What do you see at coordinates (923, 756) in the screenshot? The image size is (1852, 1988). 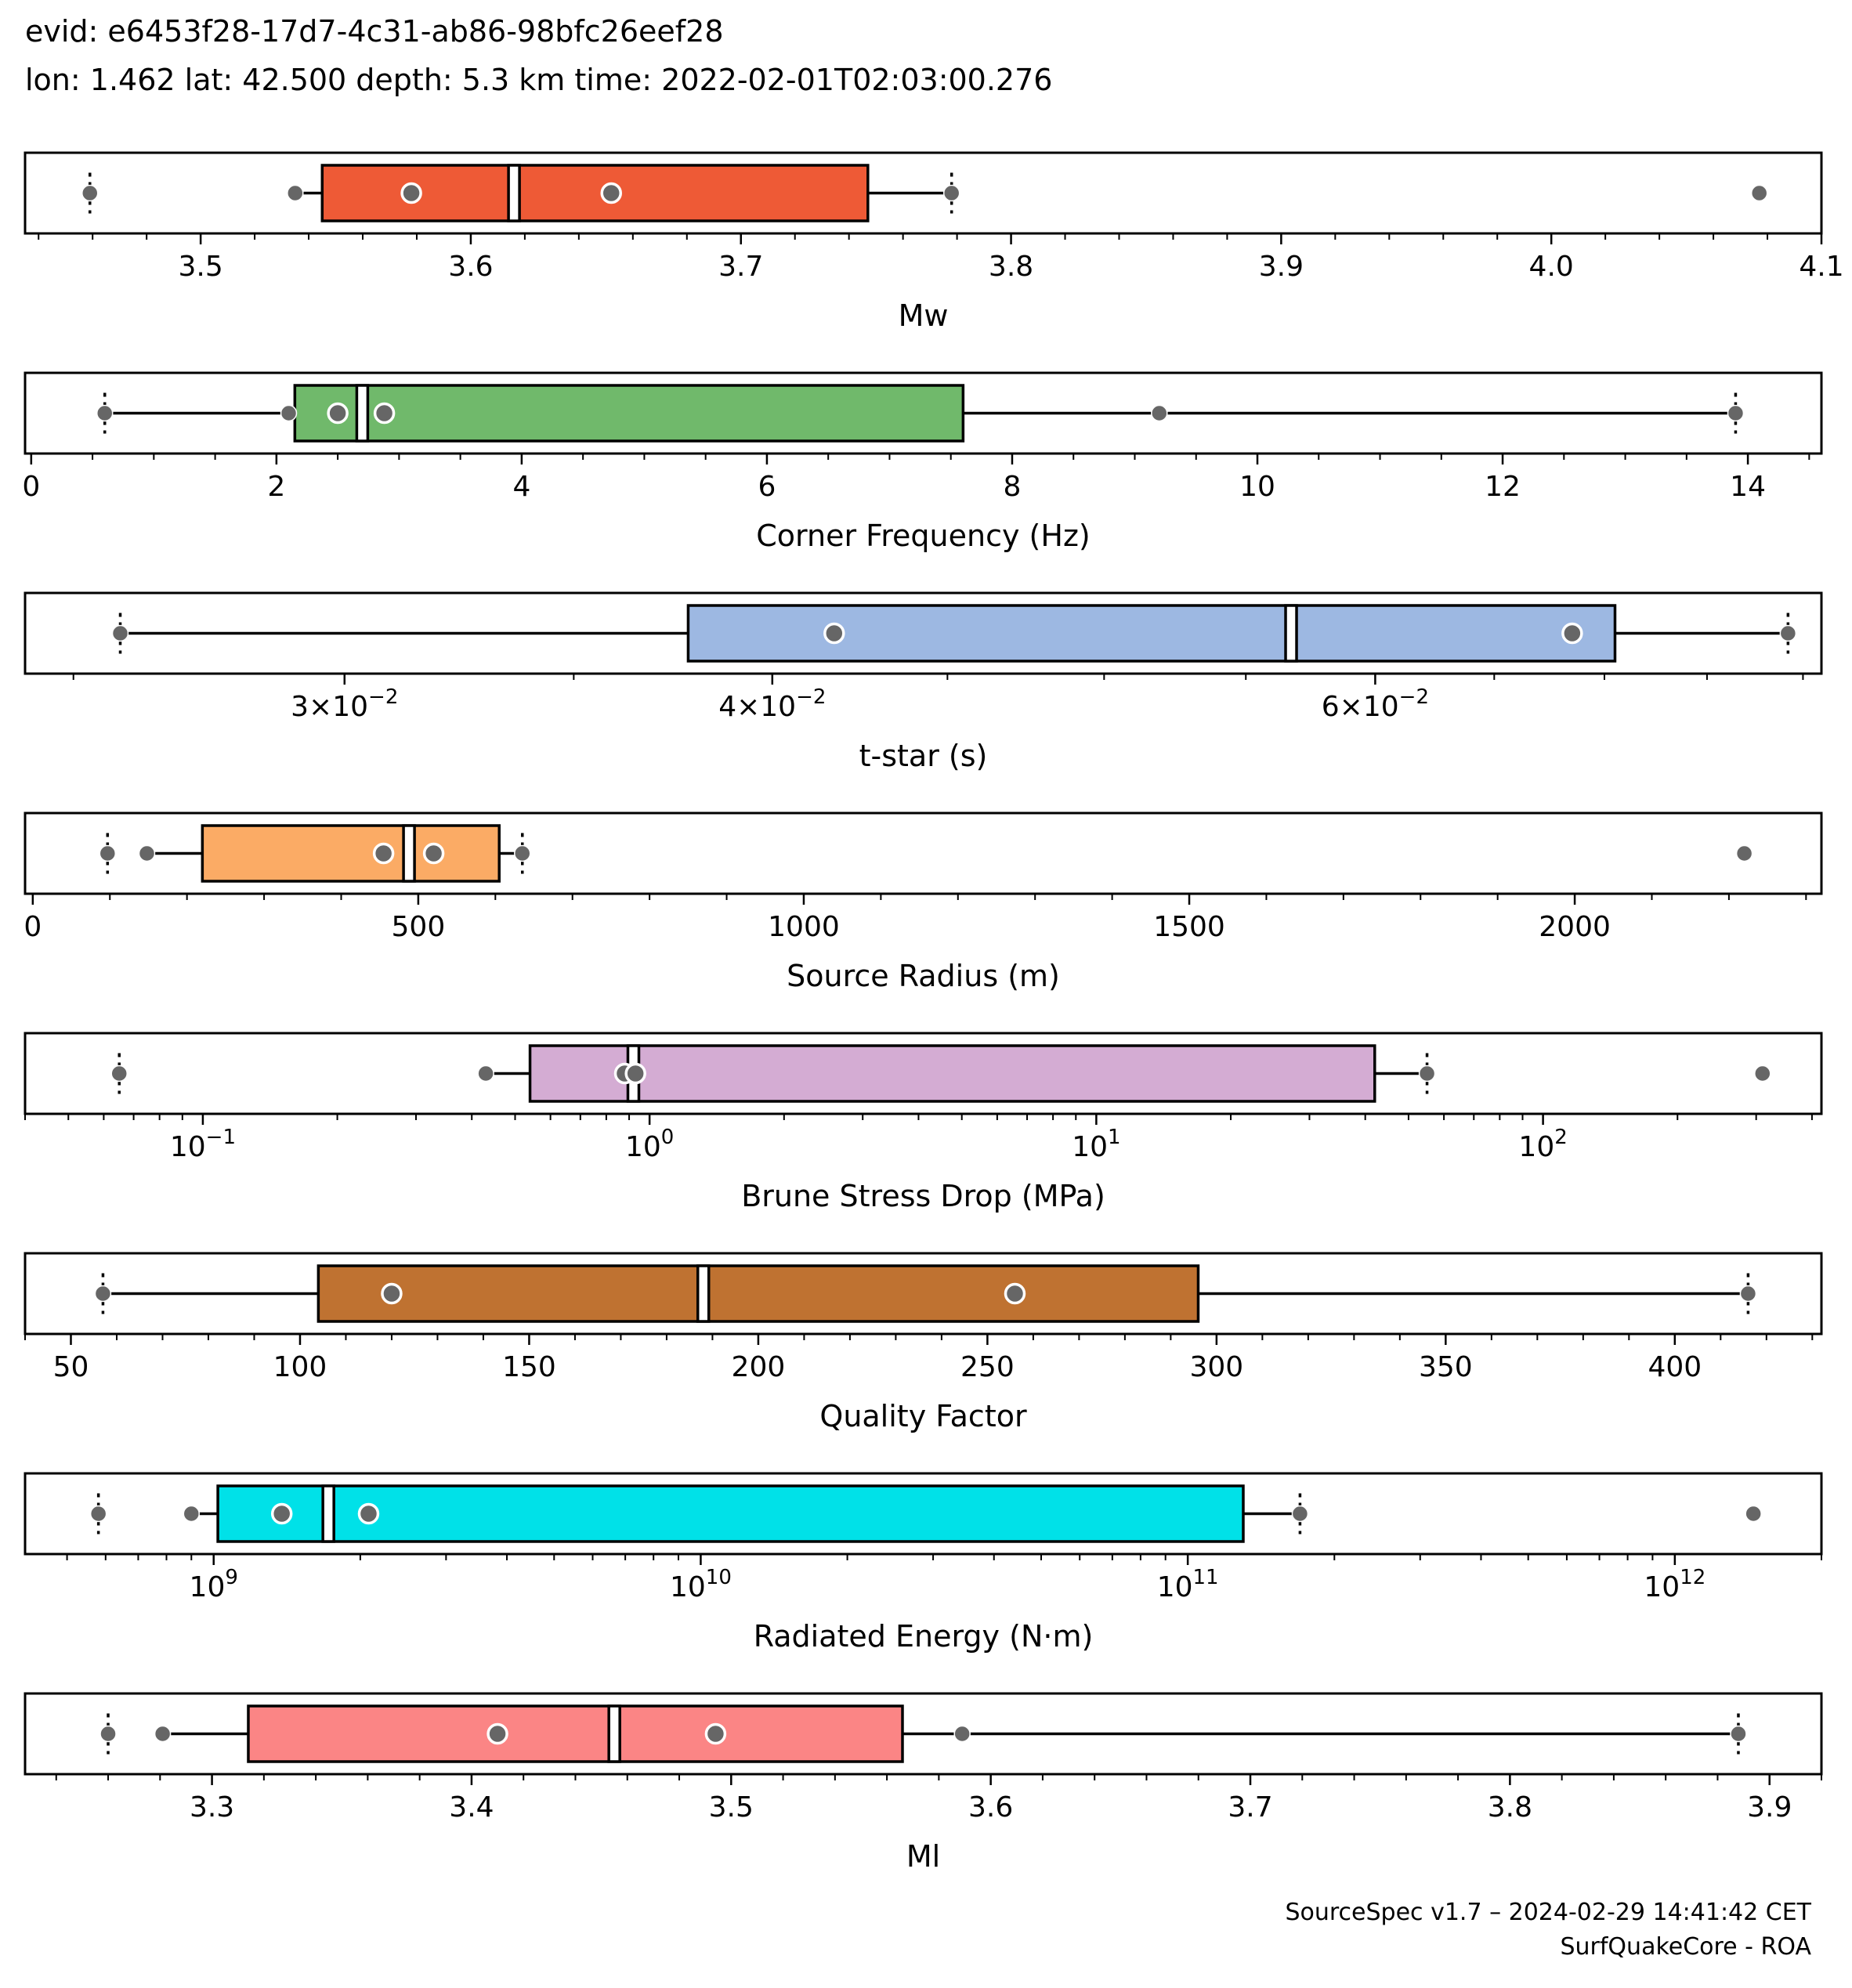 I see `x-axis-label: t-star (s)` at bounding box center [923, 756].